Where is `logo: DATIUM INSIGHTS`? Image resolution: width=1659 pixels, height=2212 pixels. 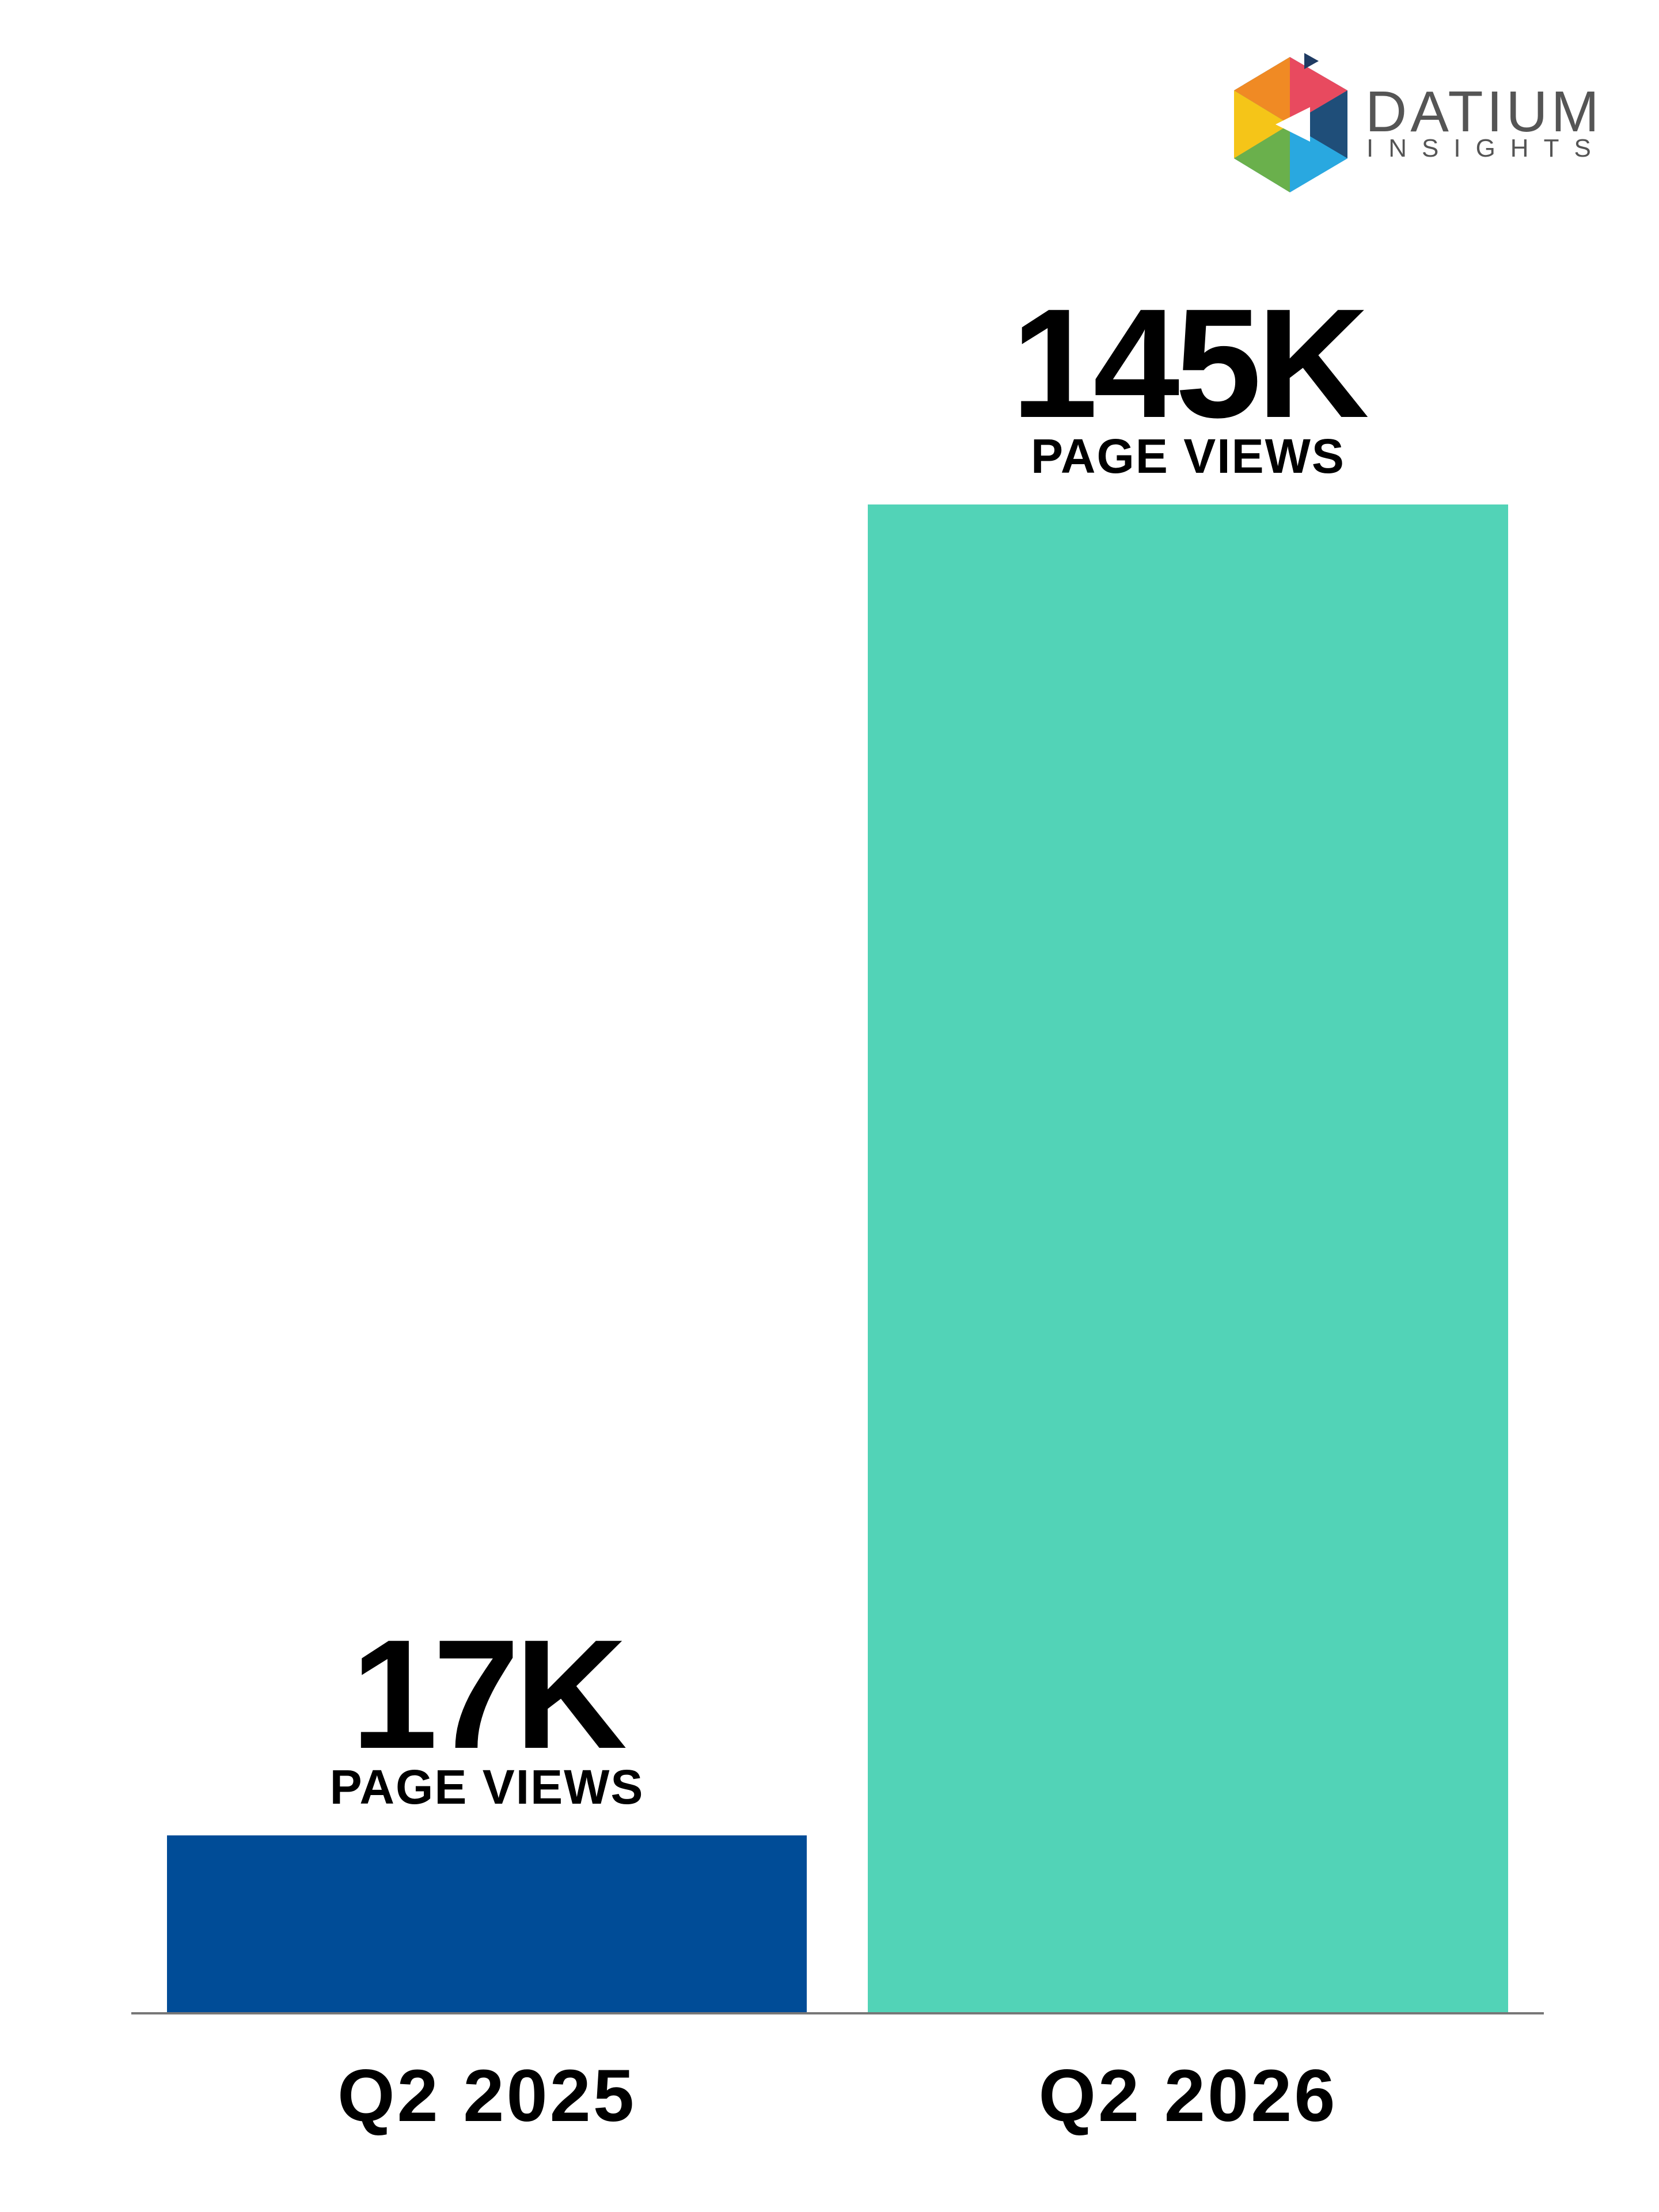 logo: DATIUM INSIGHTS is located at coordinates (1420, 123).